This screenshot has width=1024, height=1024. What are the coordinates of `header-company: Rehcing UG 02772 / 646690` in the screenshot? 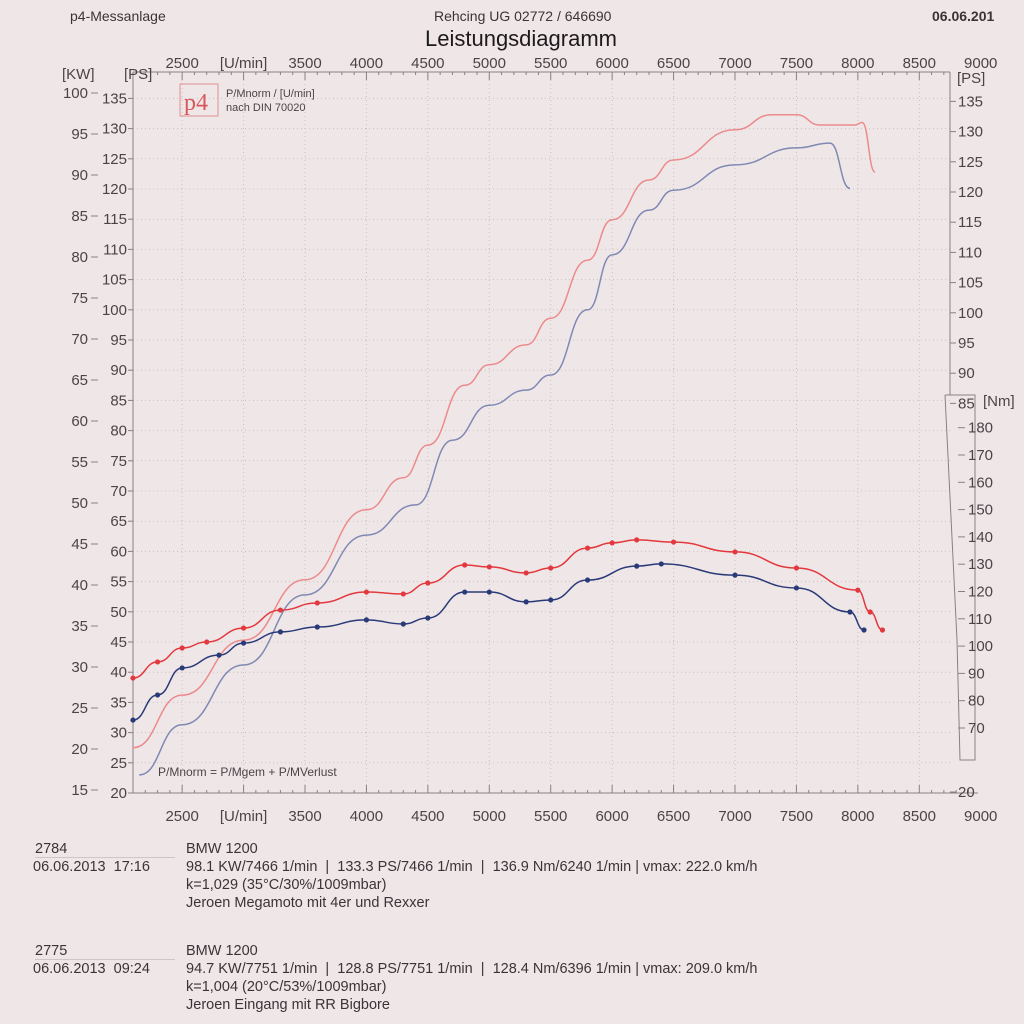 It's located at (523, 16).